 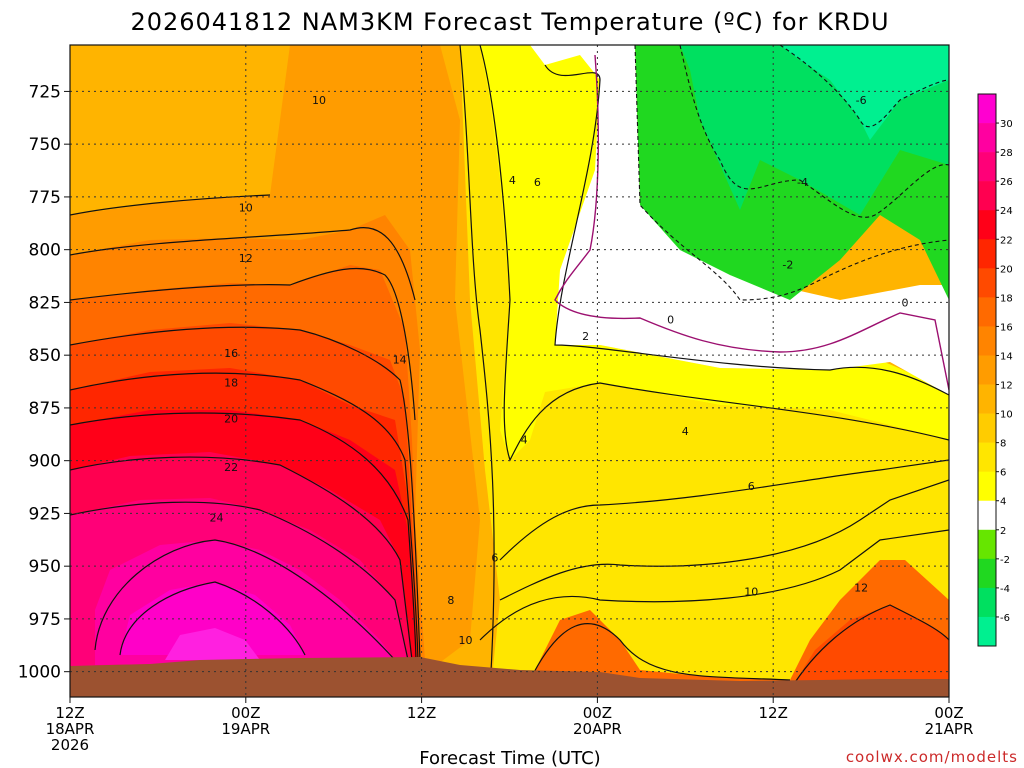 What do you see at coordinates (1003, 502) in the screenshot?
I see `colorbar-label: 4` at bounding box center [1003, 502].